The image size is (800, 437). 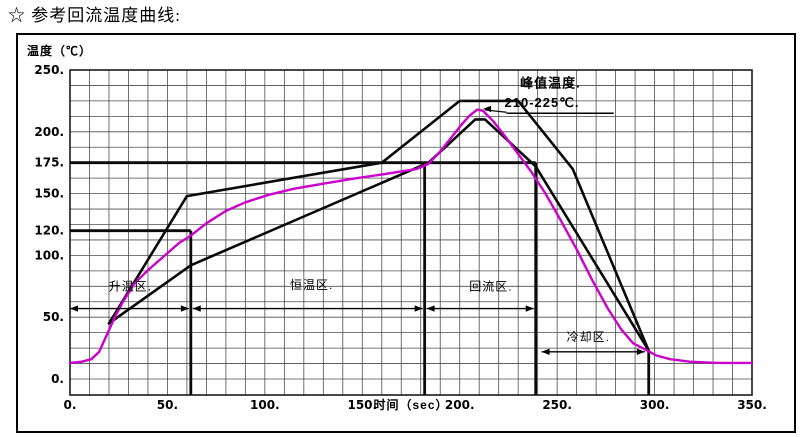 I want to click on zone-3: 回流区., so click(x=480, y=295).